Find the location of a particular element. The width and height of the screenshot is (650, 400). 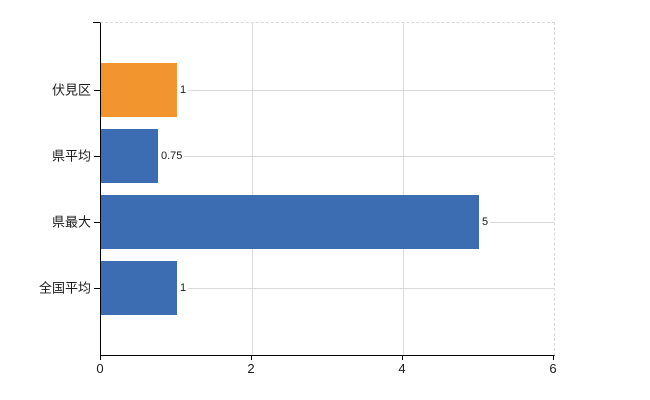

value-label-row: 0.75 is located at coordinates (357, 156).